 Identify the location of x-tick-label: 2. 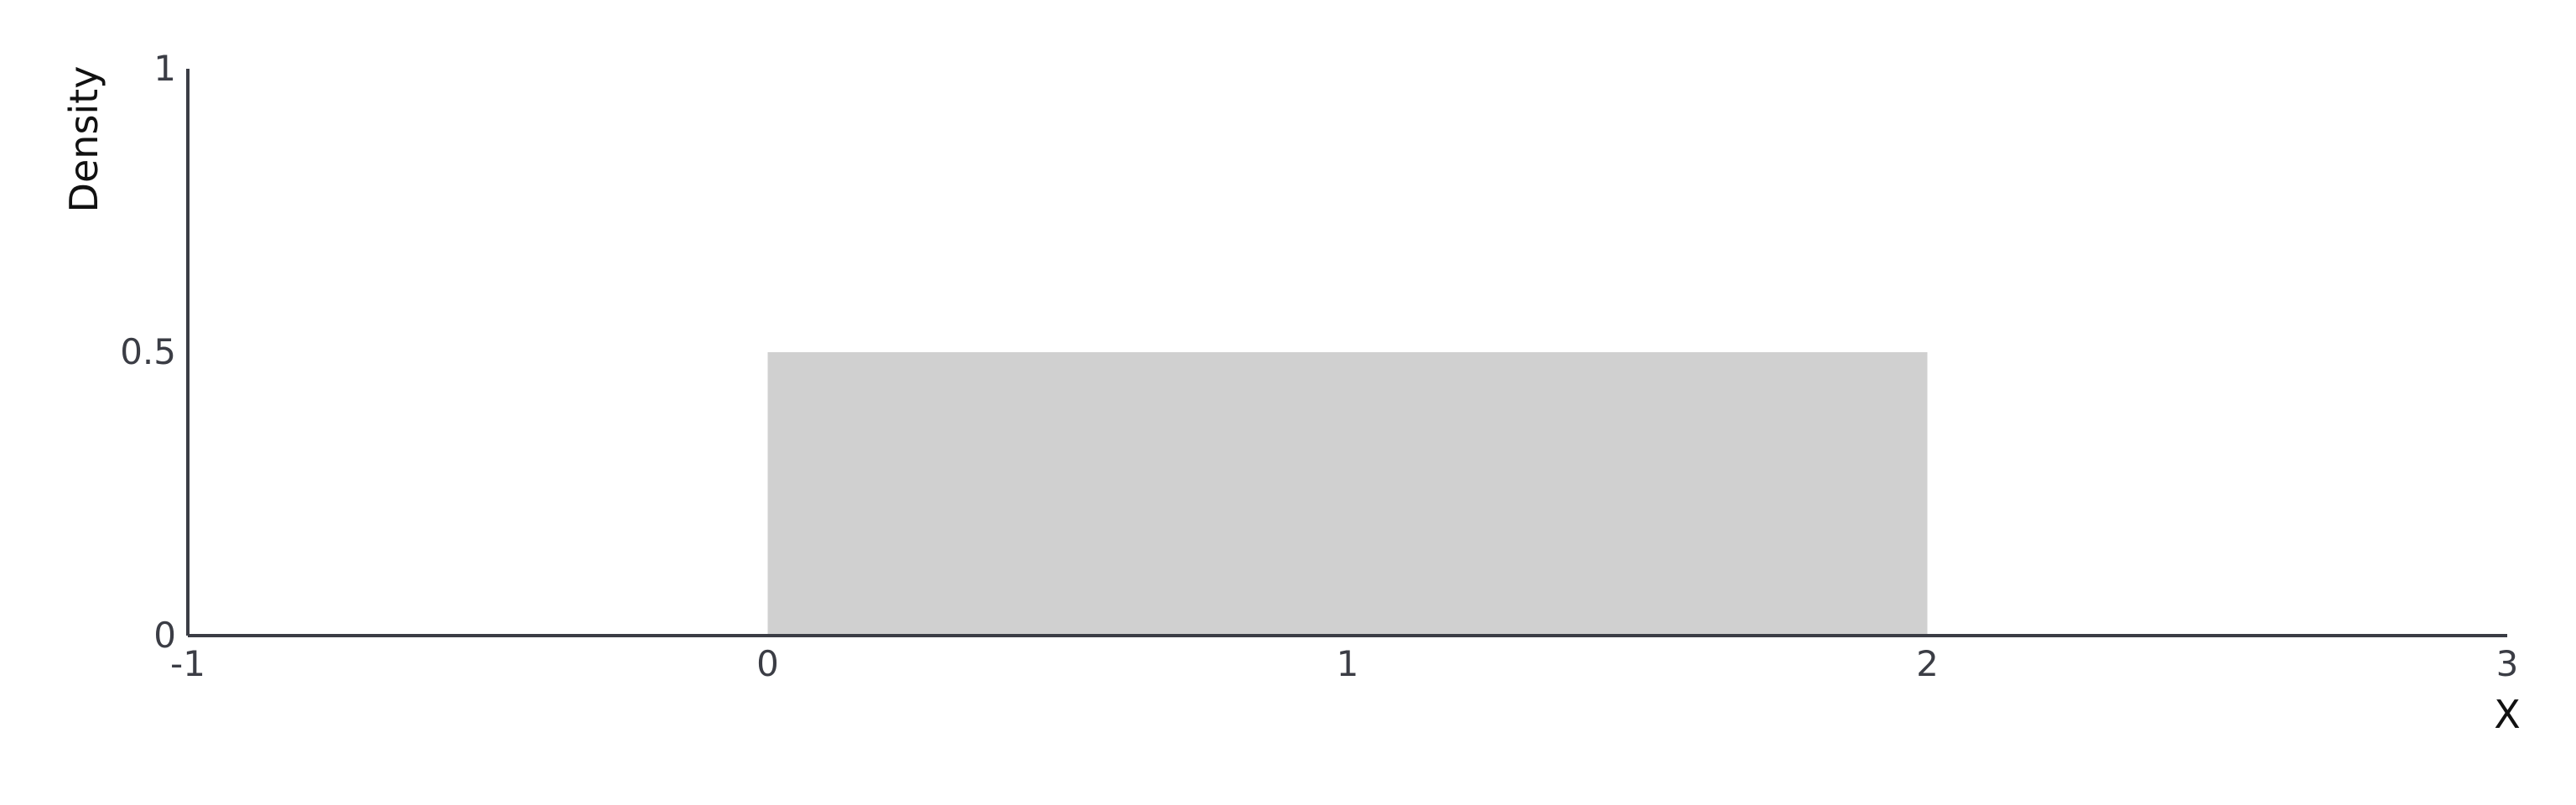
(1927, 663).